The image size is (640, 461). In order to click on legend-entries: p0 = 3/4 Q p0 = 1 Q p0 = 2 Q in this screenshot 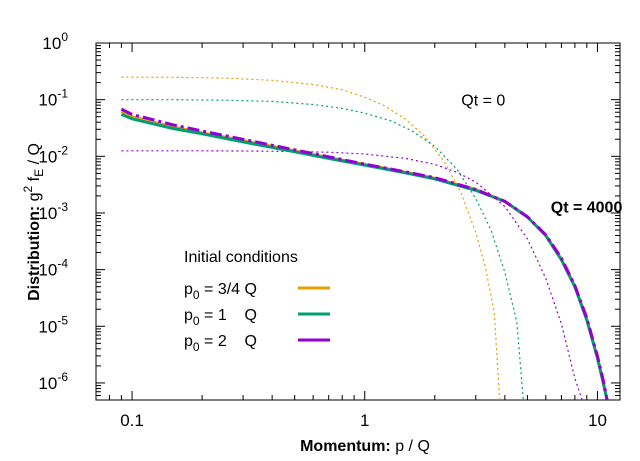, I will do `click(257, 317)`.